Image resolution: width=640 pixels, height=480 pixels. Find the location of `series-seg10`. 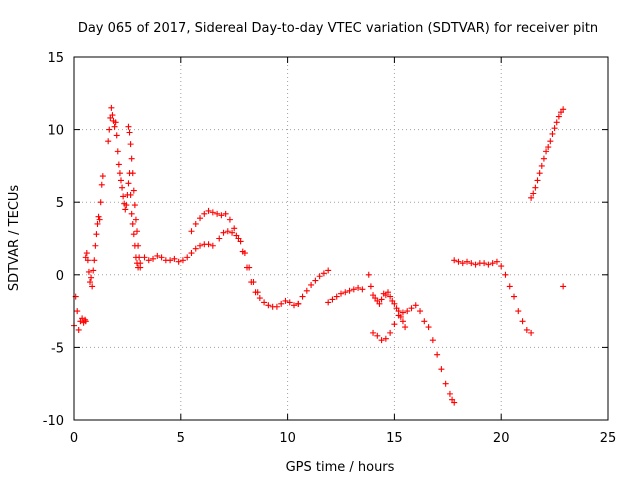

series-seg10 is located at coordinates (387, 301).